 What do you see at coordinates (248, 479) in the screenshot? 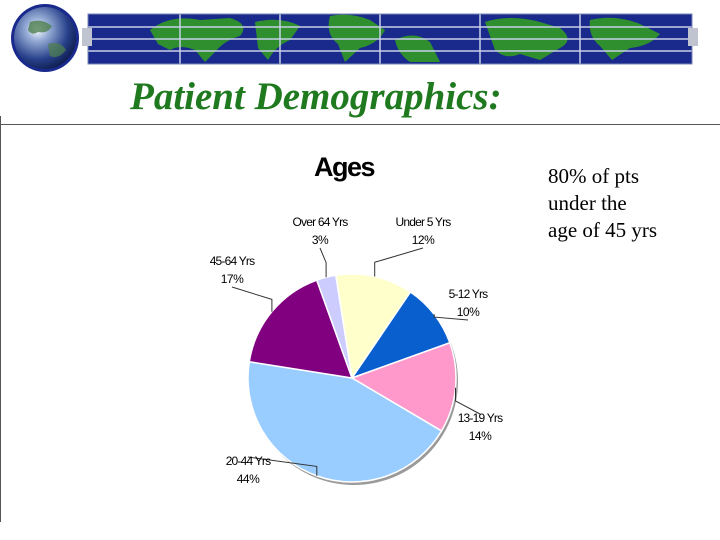
I see `pie-slice-percent: 44%` at bounding box center [248, 479].